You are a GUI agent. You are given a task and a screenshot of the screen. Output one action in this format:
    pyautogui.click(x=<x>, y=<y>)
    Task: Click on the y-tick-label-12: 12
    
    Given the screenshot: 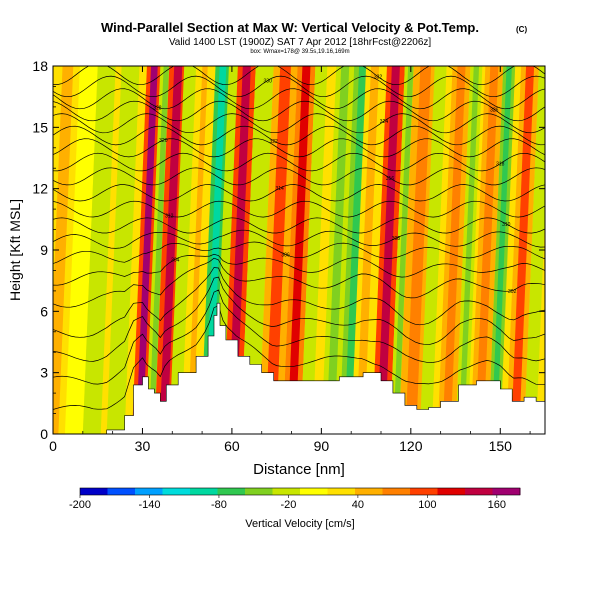 What is the action you would take?
    pyautogui.click(x=40, y=189)
    